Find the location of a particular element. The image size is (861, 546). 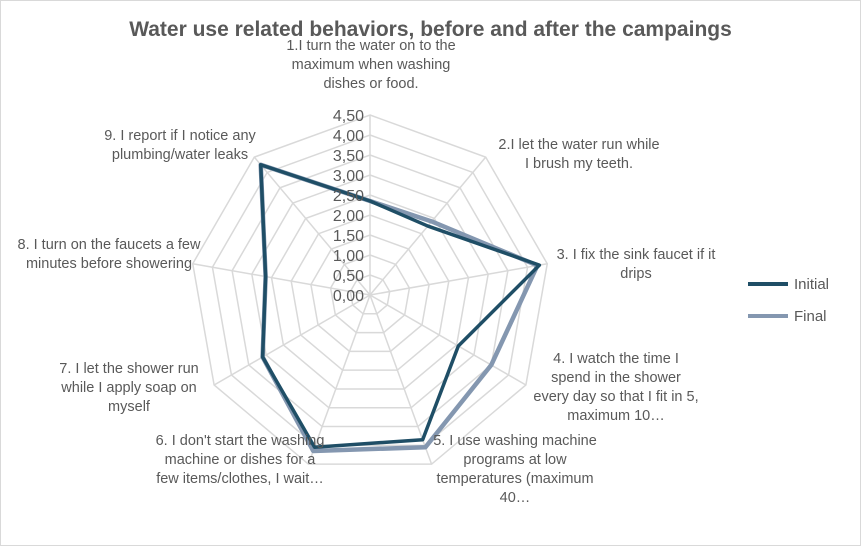

legend: Initial Final is located at coordinates (788, 300).